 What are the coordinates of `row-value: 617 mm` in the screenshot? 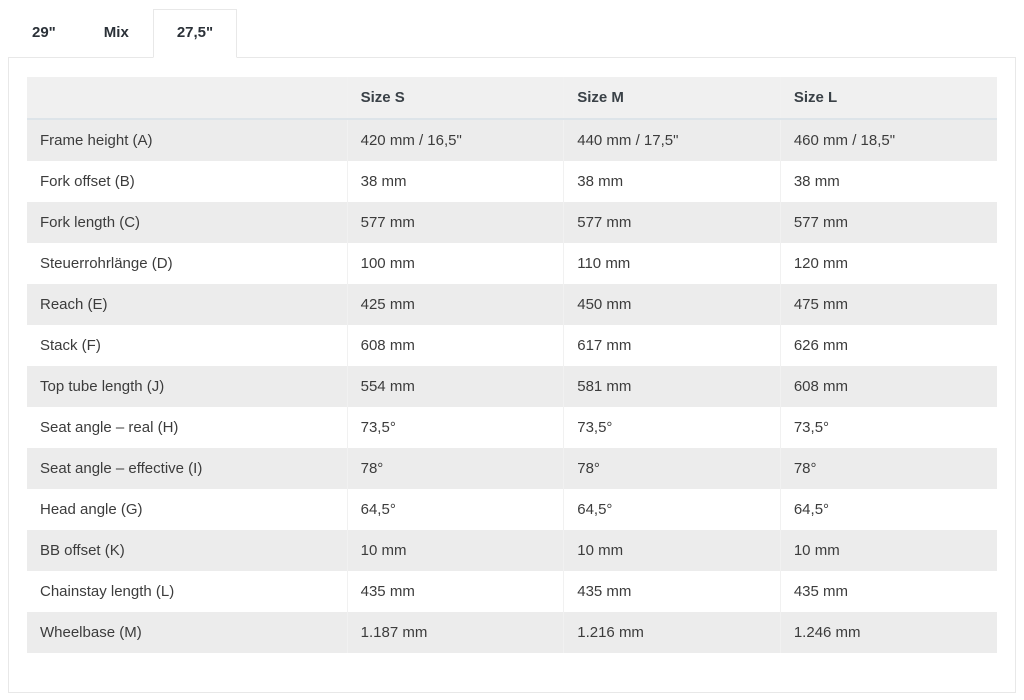 It's located at (672, 345).